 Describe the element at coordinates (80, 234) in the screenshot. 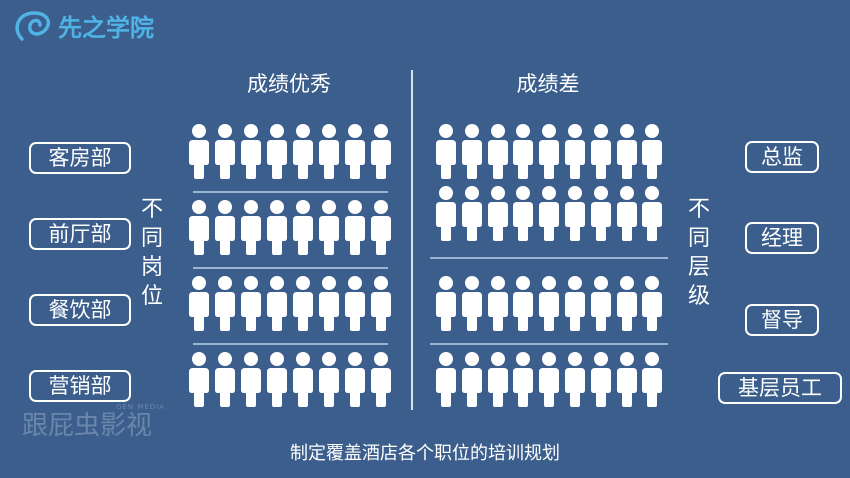

I see `department-box: 前厅部` at that location.